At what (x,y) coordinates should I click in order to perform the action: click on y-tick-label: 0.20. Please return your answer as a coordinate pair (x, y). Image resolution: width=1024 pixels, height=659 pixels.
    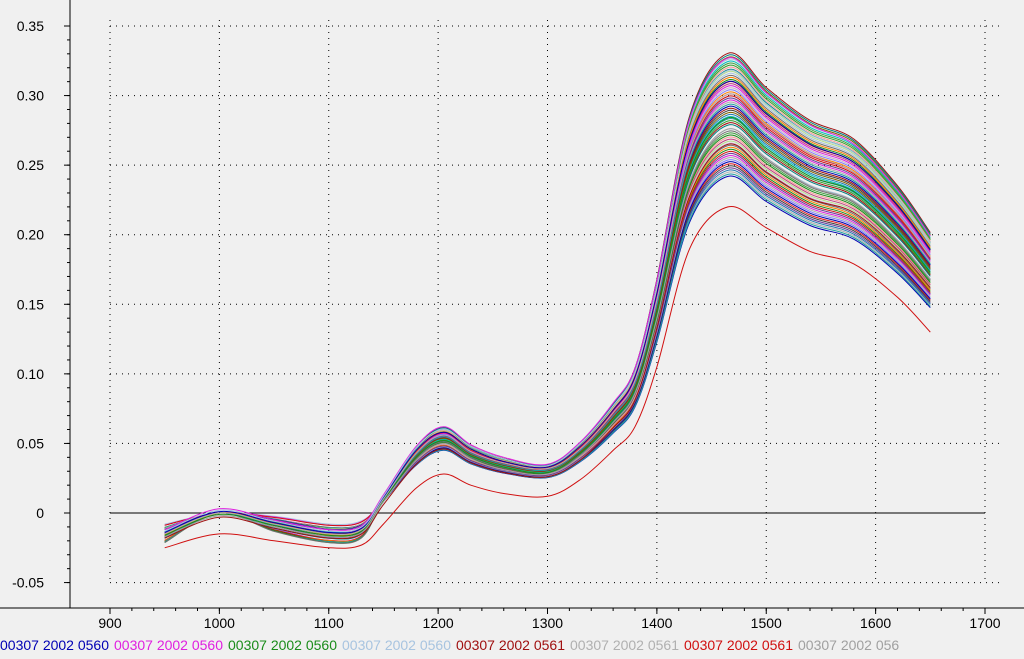
    Looking at the image, I should click on (30, 235).